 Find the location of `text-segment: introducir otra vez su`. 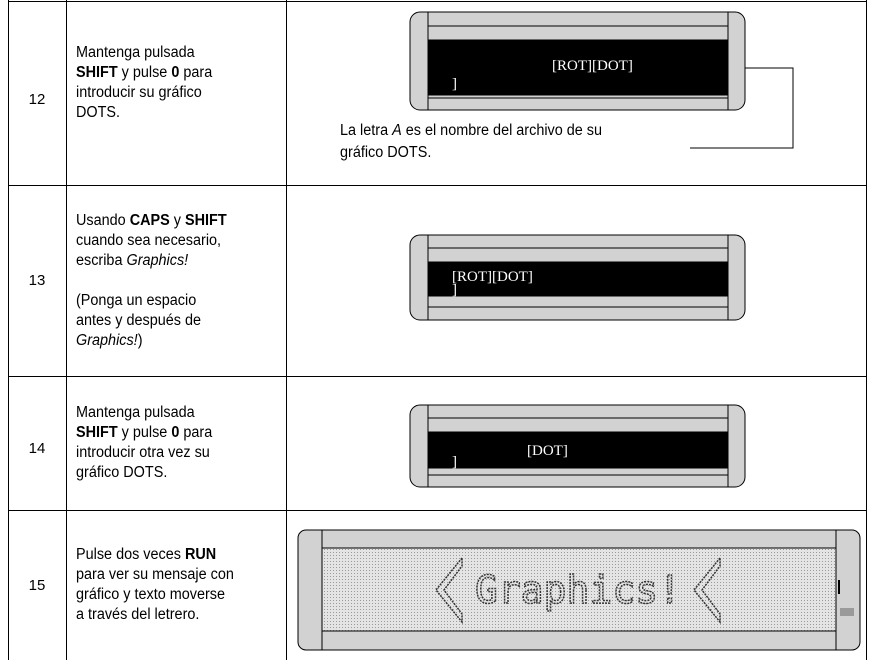

text-segment: introducir otra vez su is located at coordinates (143, 452).